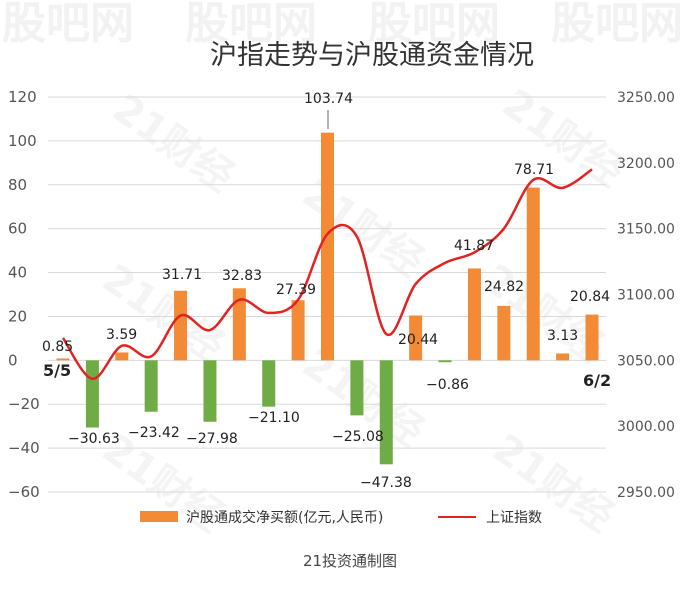 This screenshot has width=700, height=597. What do you see at coordinates (57, 347) in the screenshot?
I see `data-label: 0.85` at bounding box center [57, 347].